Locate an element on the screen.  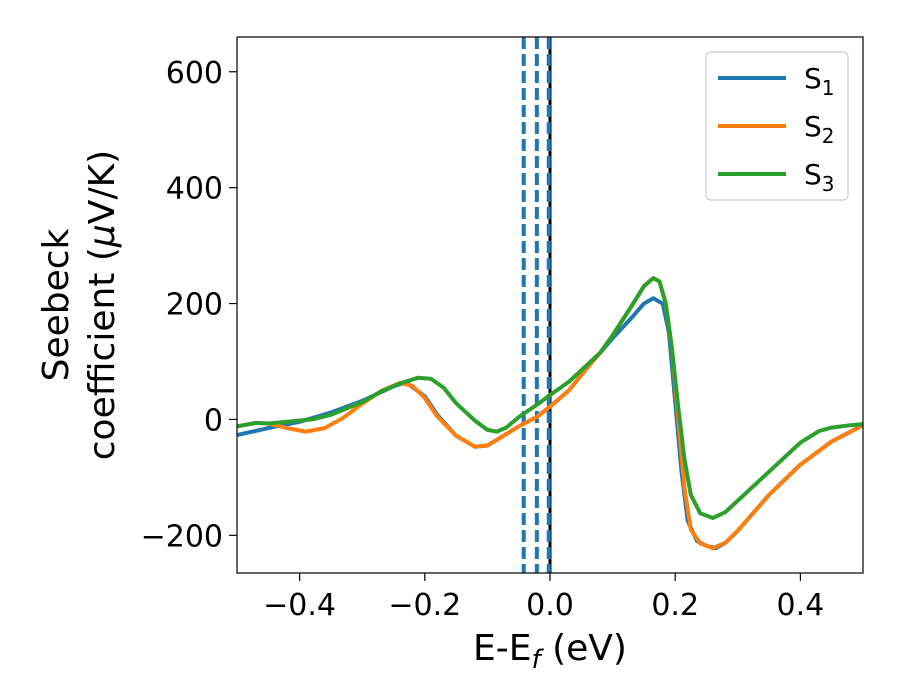
y-tick-label: −200 is located at coordinates (182, 536).